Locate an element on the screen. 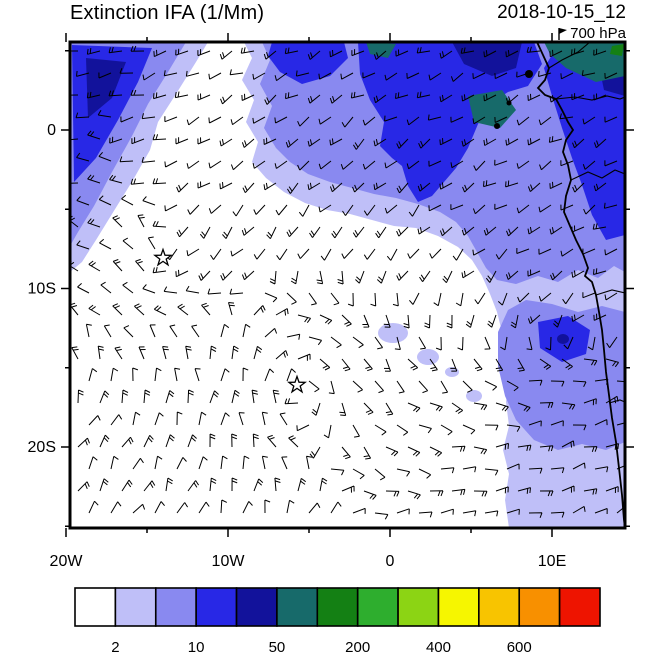 Image resolution: width=650 pixels, height=667 pixels. pressure-level-text: 700 hPa is located at coordinates (598, 33).